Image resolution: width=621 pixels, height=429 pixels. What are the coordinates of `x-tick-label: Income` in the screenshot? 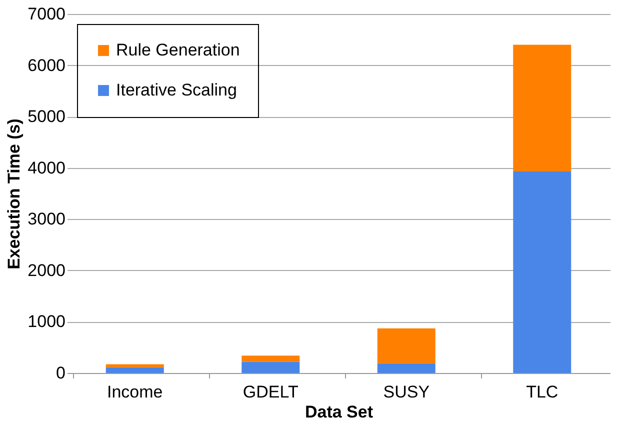 It's located at (135, 392).